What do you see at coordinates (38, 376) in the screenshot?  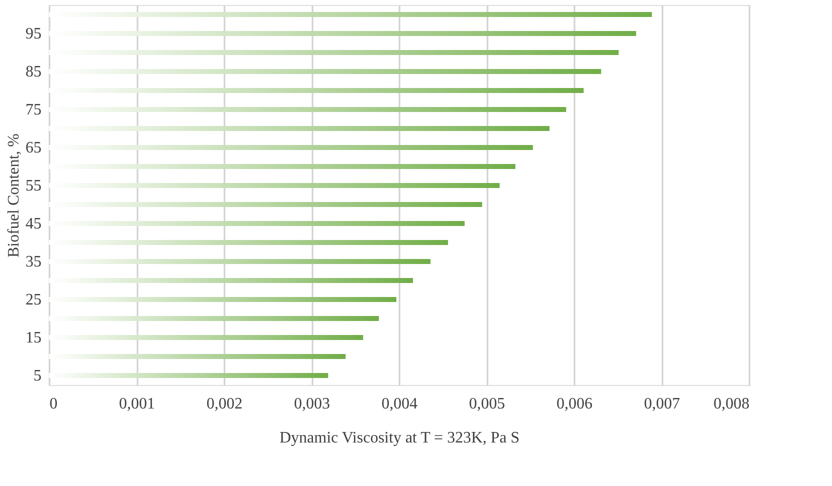 I see `y-tick-label: 5` at bounding box center [38, 376].